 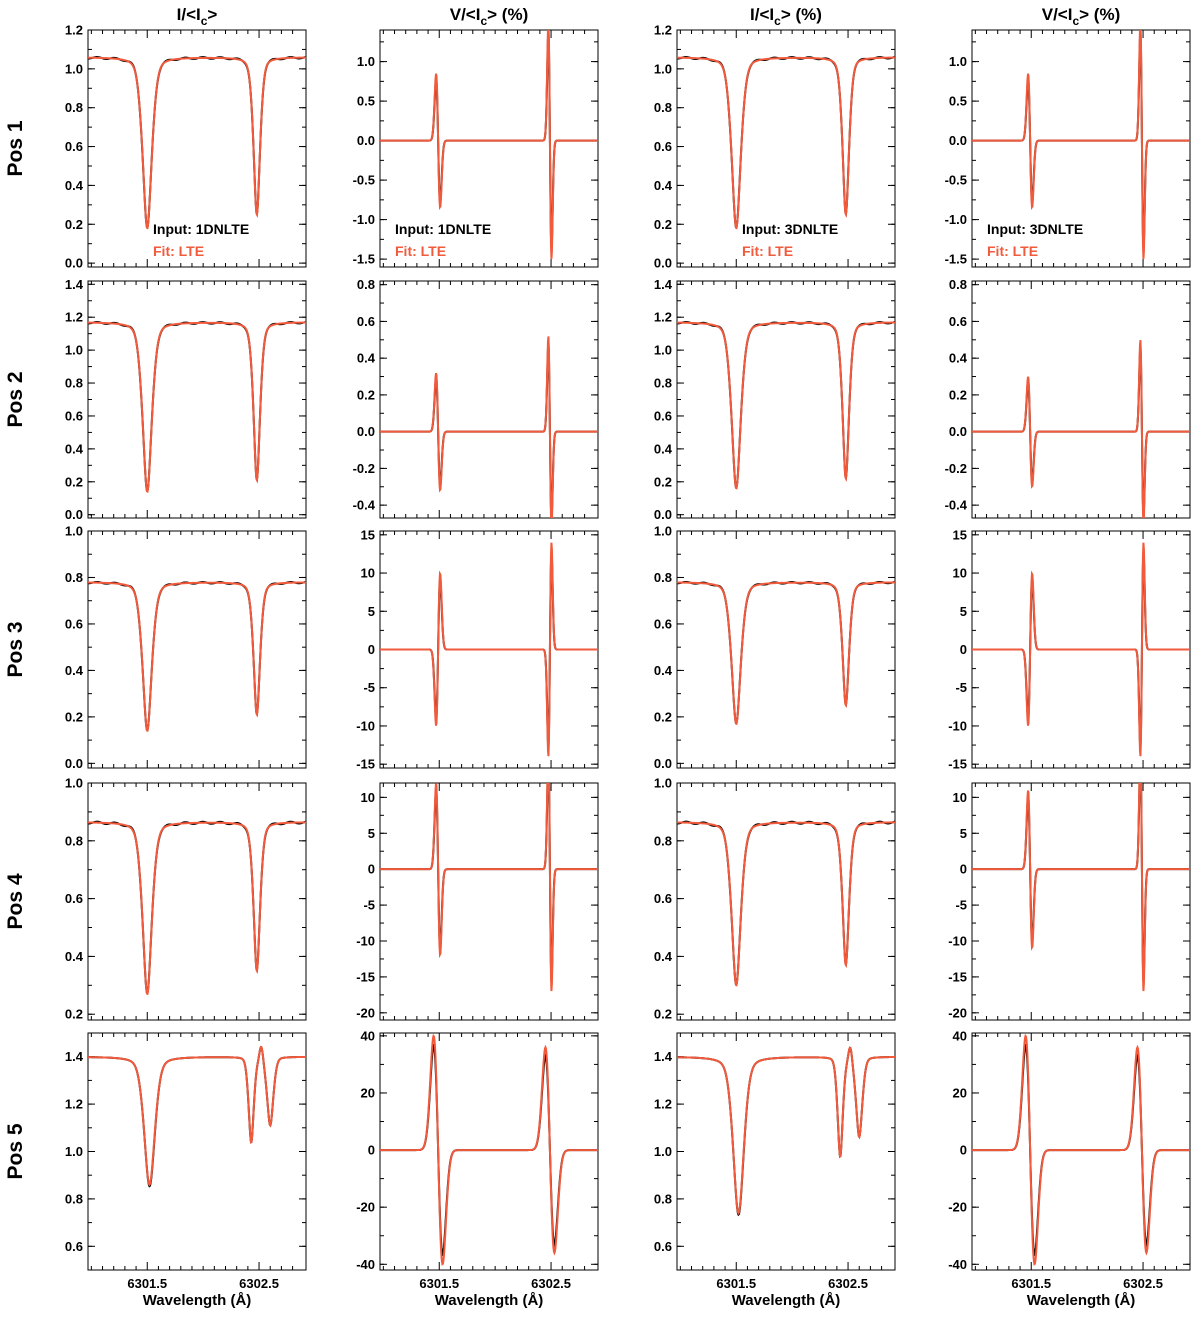 I want to click on legend-input: Input: 1DNLTE, so click(x=443, y=229).